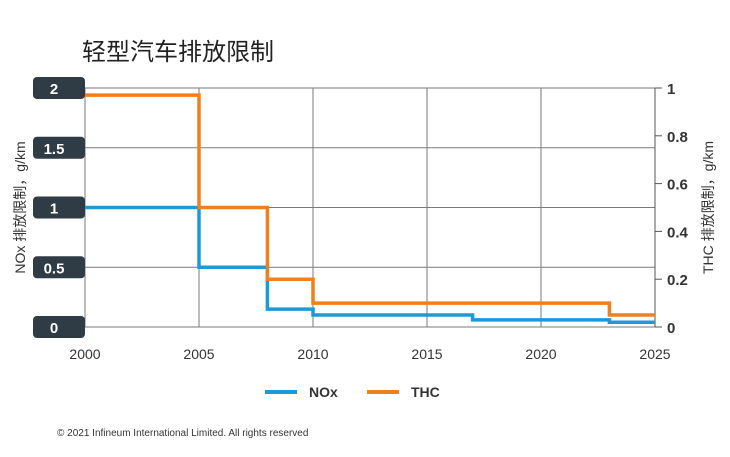 This screenshot has width=730, height=457. What do you see at coordinates (671, 328) in the screenshot?
I see `right-tick-label: 0` at bounding box center [671, 328].